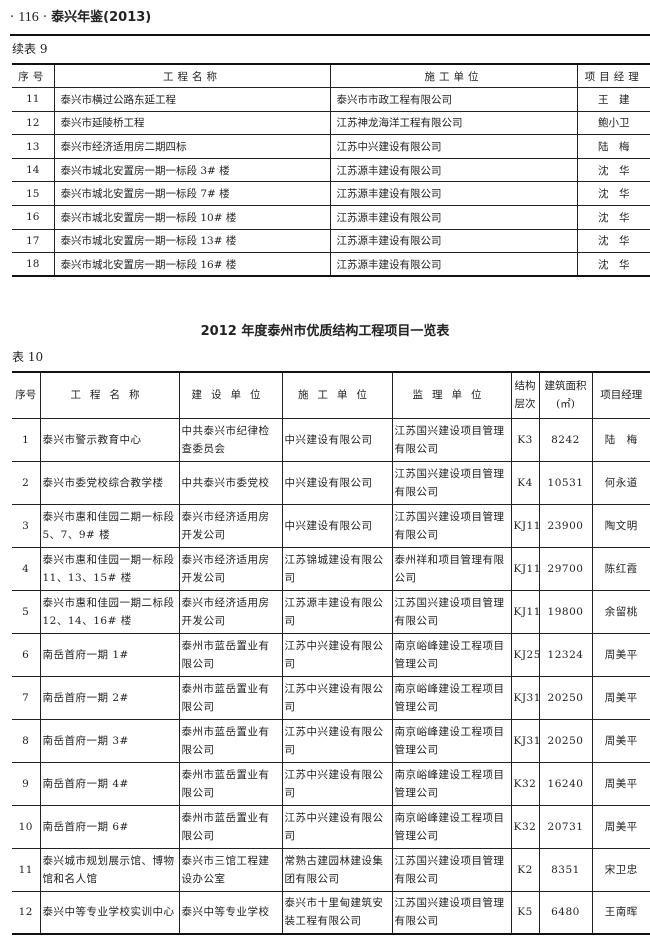  Describe the element at coordinates (337, 568) in the screenshot. I see `table-cell: 江苏锦城建设有限公司` at that location.